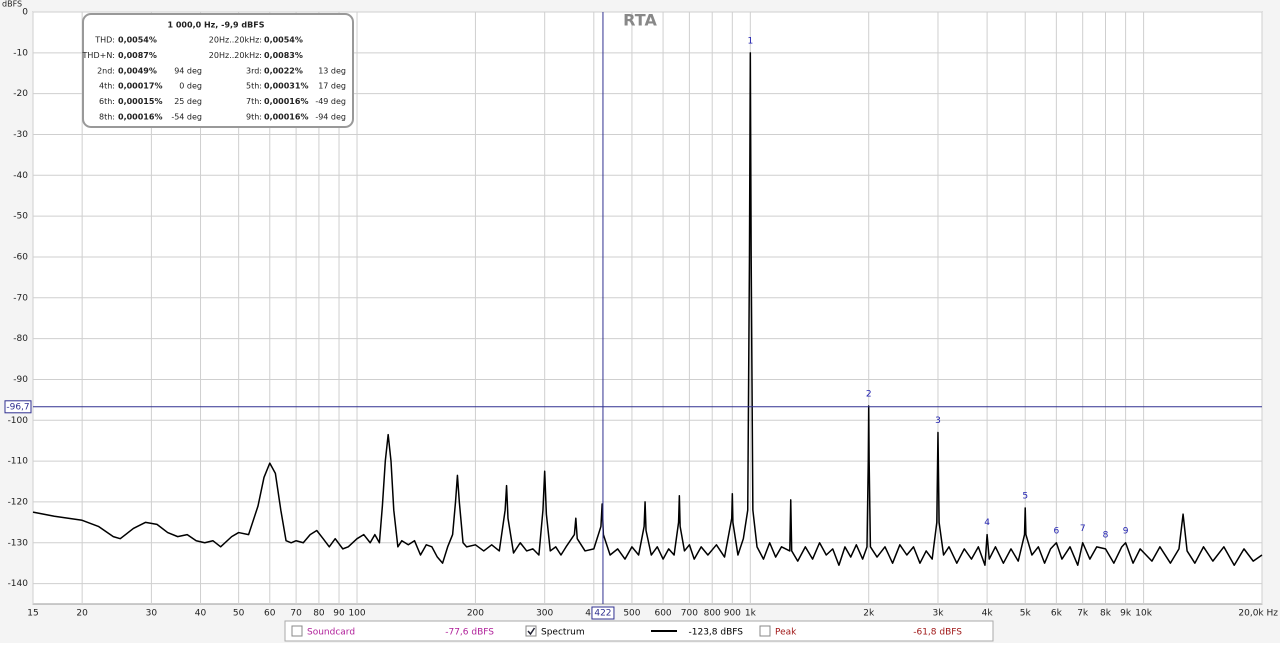 This screenshot has height=647, width=1280. I want to click on info-label: THD:, so click(104, 40).